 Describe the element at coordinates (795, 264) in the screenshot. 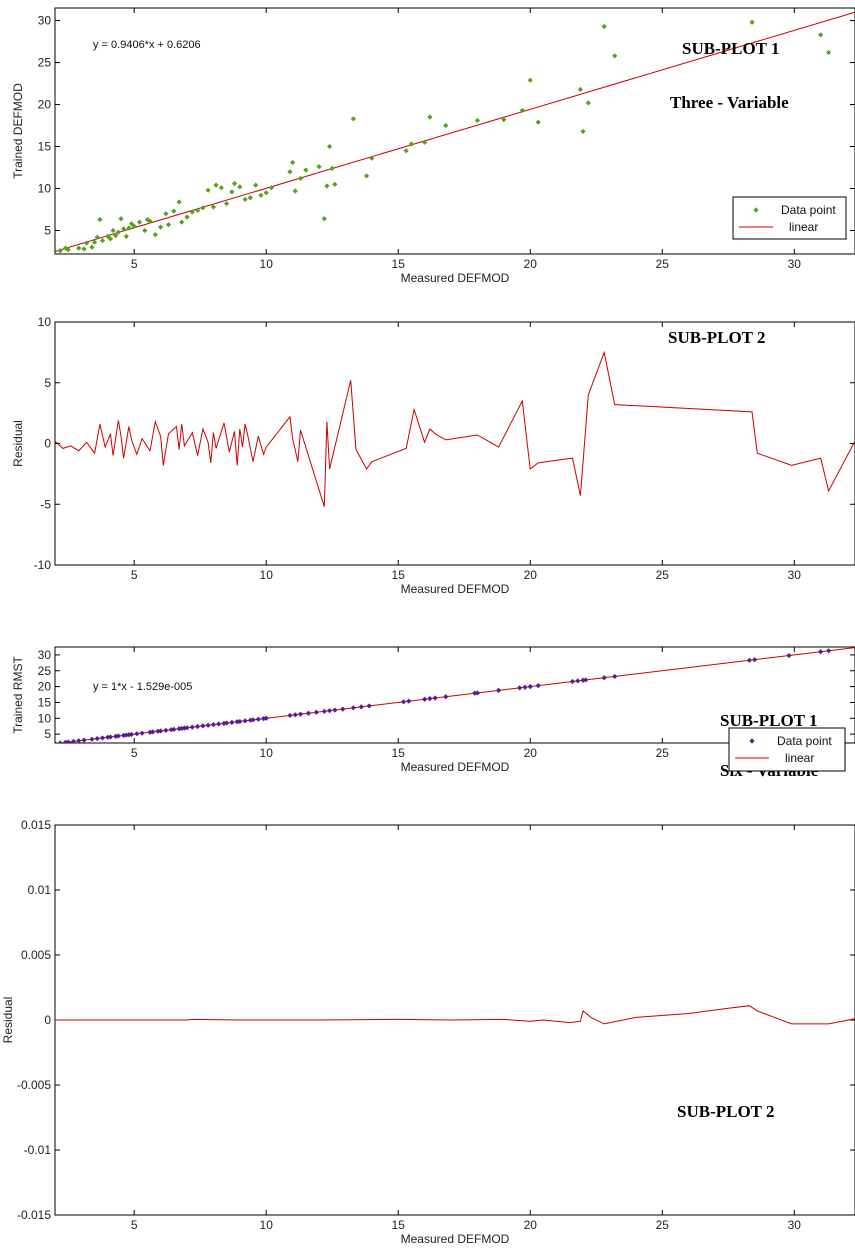

I see `x-tick-label: 30` at that location.